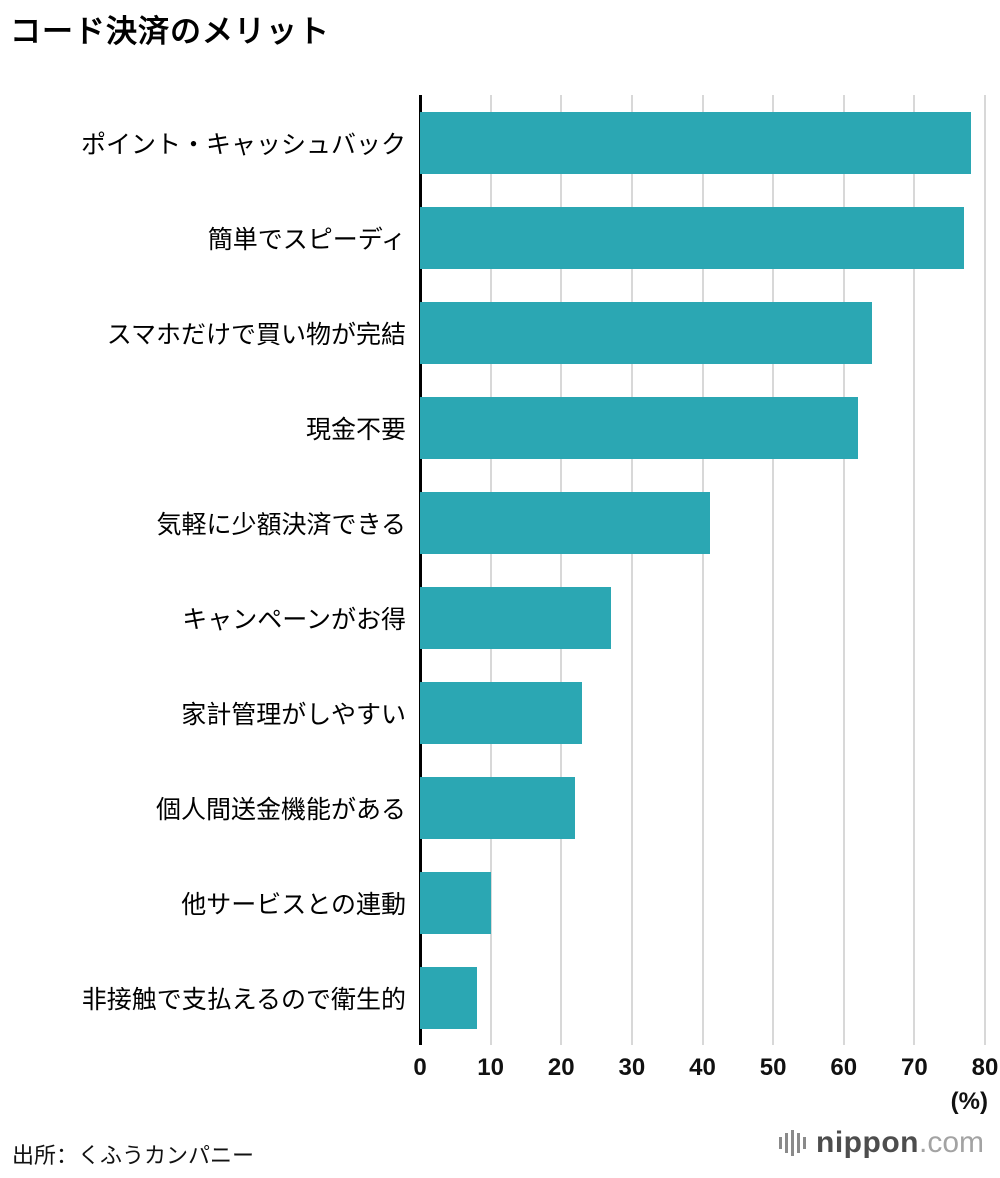 This screenshot has height=1178, width=1000. Describe the element at coordinates (243, 144) in the screenshot. I see `bar-label: ポイント・キャッシュバック` at that location.